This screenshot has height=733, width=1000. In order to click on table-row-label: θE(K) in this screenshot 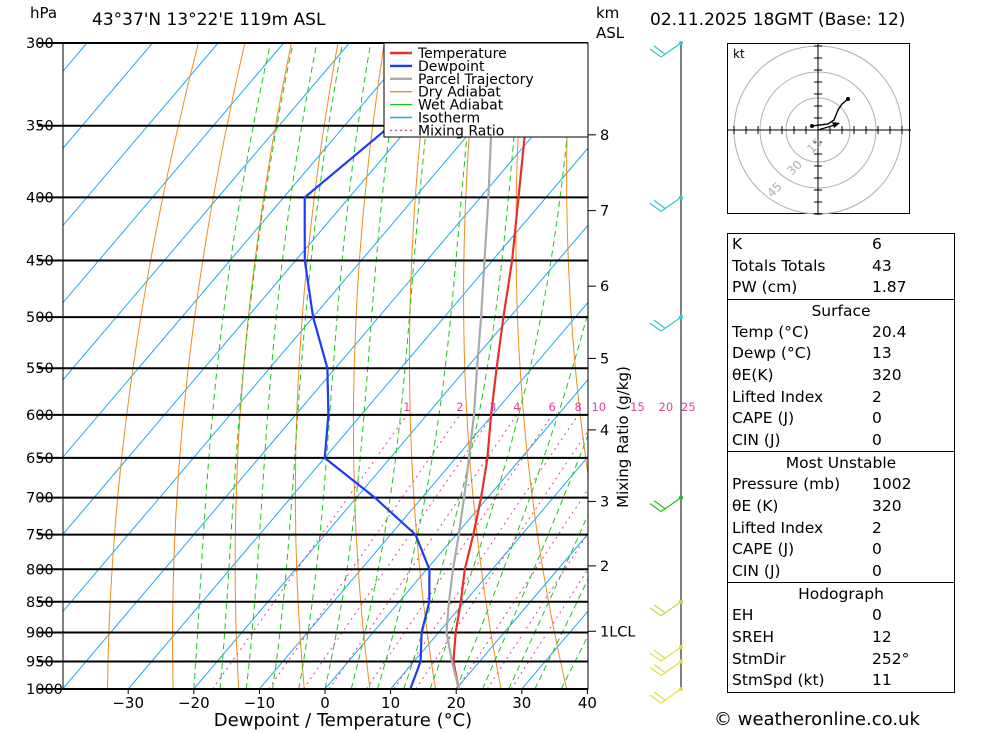, I will do `click(753, 374)`.